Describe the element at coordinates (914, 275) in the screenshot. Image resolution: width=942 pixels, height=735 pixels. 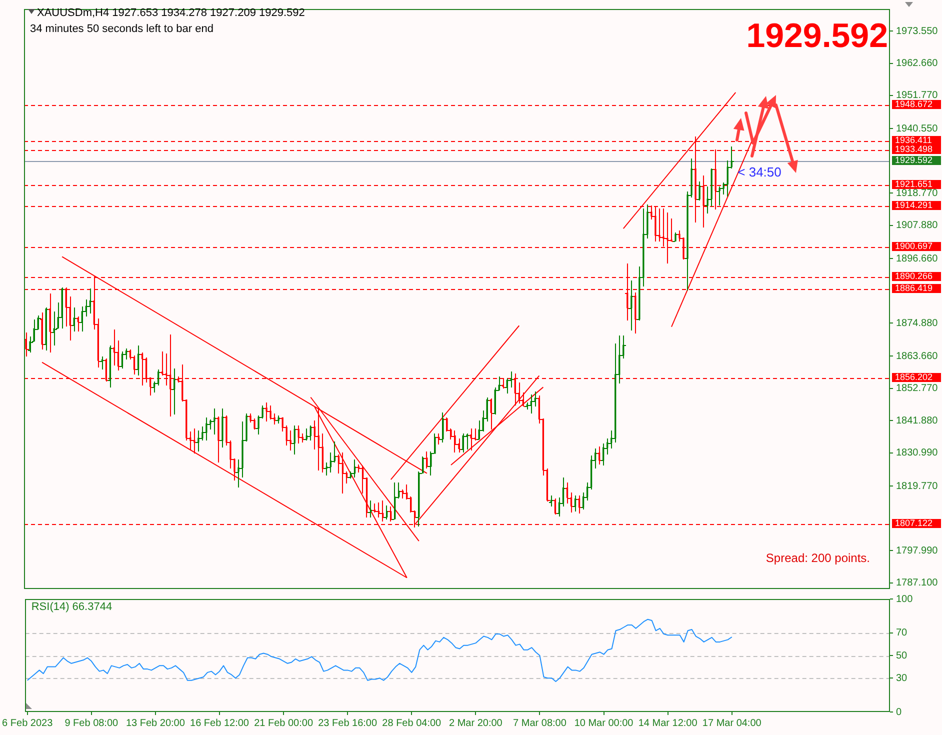
I see `ref-line-label: 1890.266` at that location.